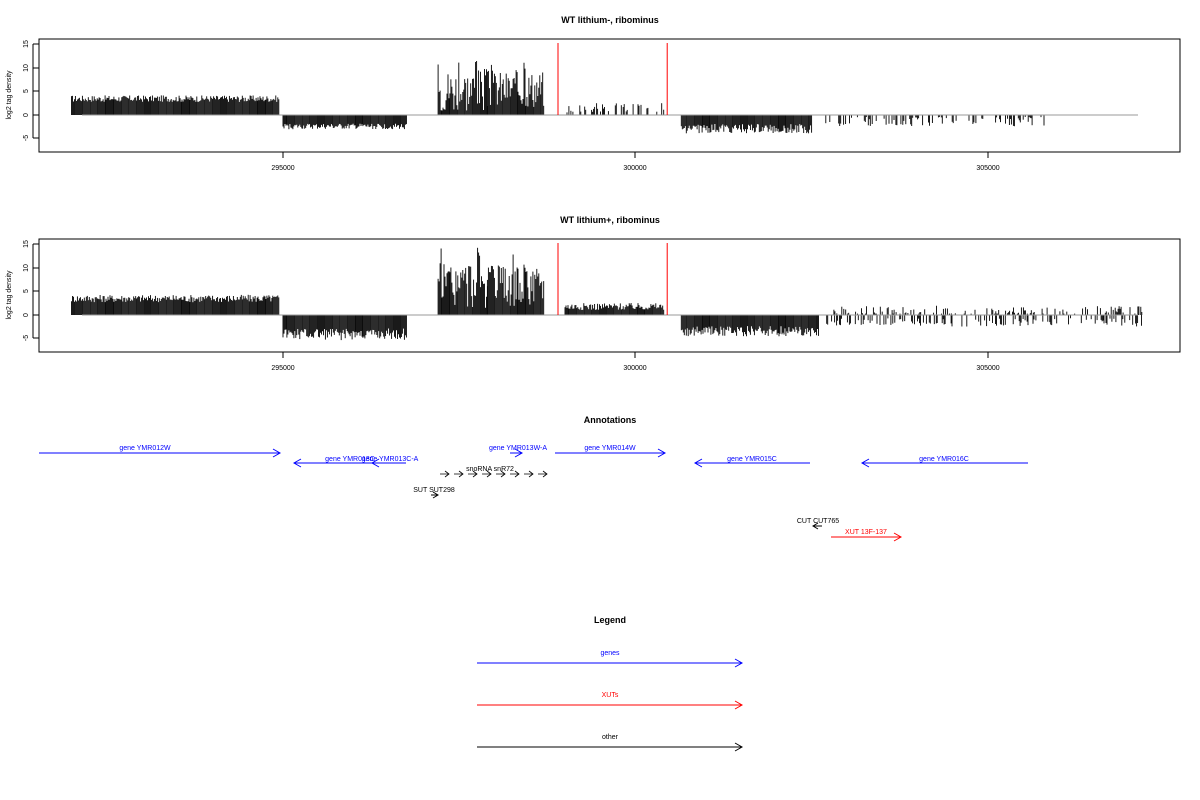  Describe the element at coordinates (610, 20) in the screenshot. I see `panel1-title: WT lithium-, ribominus` at that location.